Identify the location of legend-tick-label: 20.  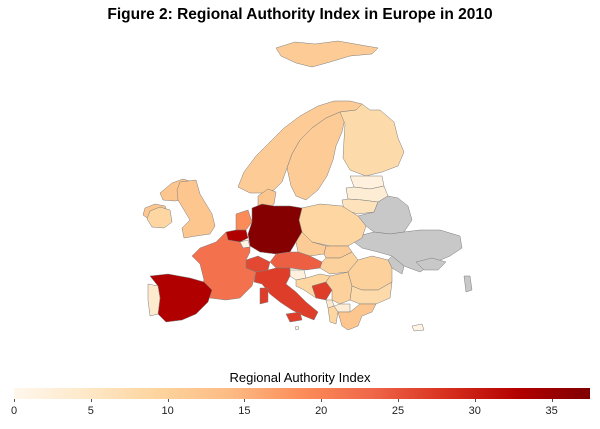
(321, 411).